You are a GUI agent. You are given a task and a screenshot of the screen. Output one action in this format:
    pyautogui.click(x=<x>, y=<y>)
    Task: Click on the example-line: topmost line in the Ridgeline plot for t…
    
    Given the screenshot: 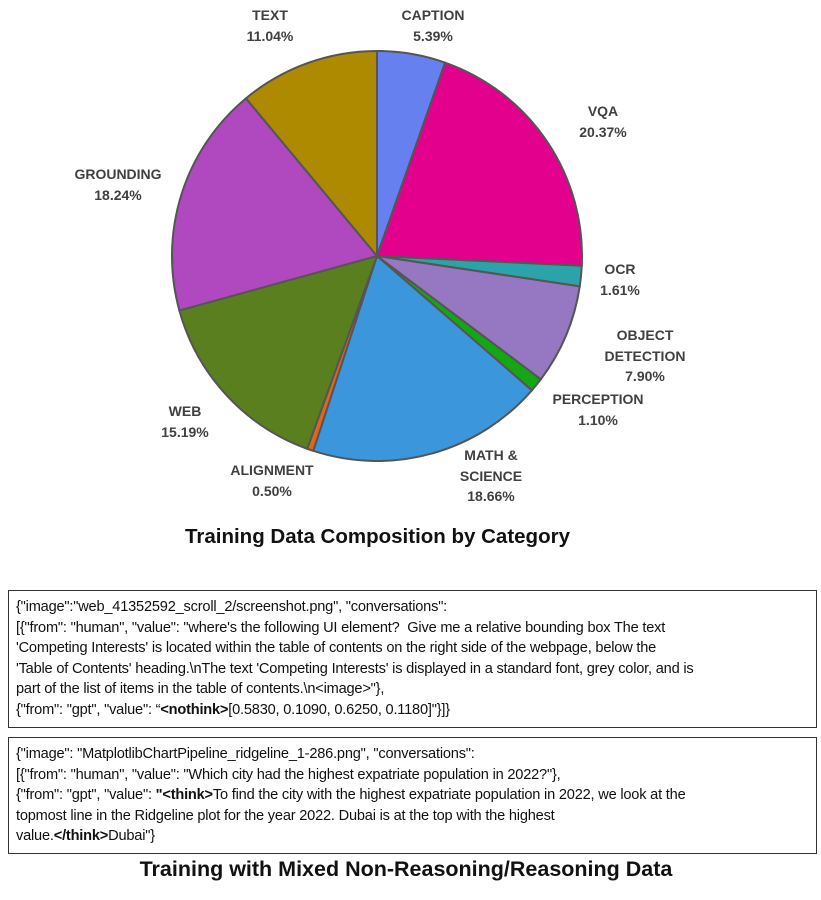 What is the action you would take?
    pyautogui.click(x=412, y=816)
    